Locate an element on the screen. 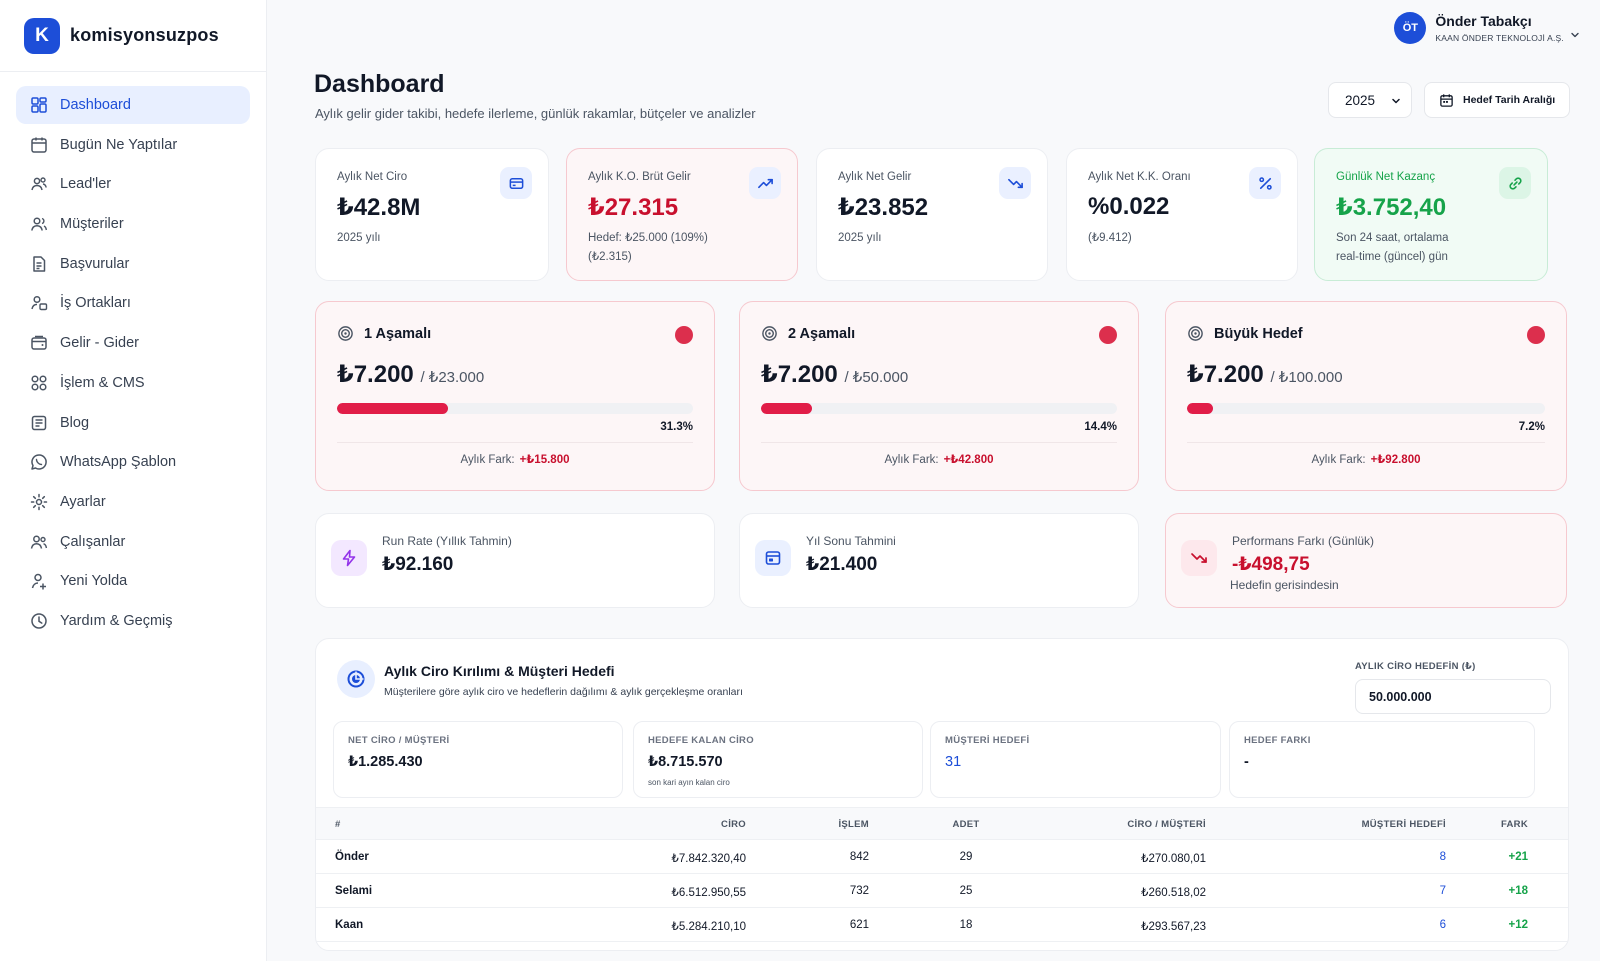  column-header: CİRO / MÜŞTERİ is located at coordinates (1166, 824).